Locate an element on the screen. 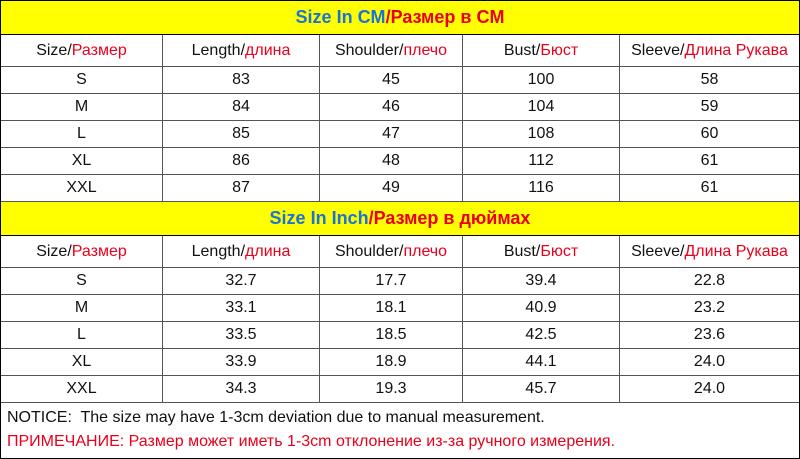 The height and width of the screenshot is (459, 800). data-row: XXL 34.3 19.3 45.7 24.0 is located at coordinates (400, 389).